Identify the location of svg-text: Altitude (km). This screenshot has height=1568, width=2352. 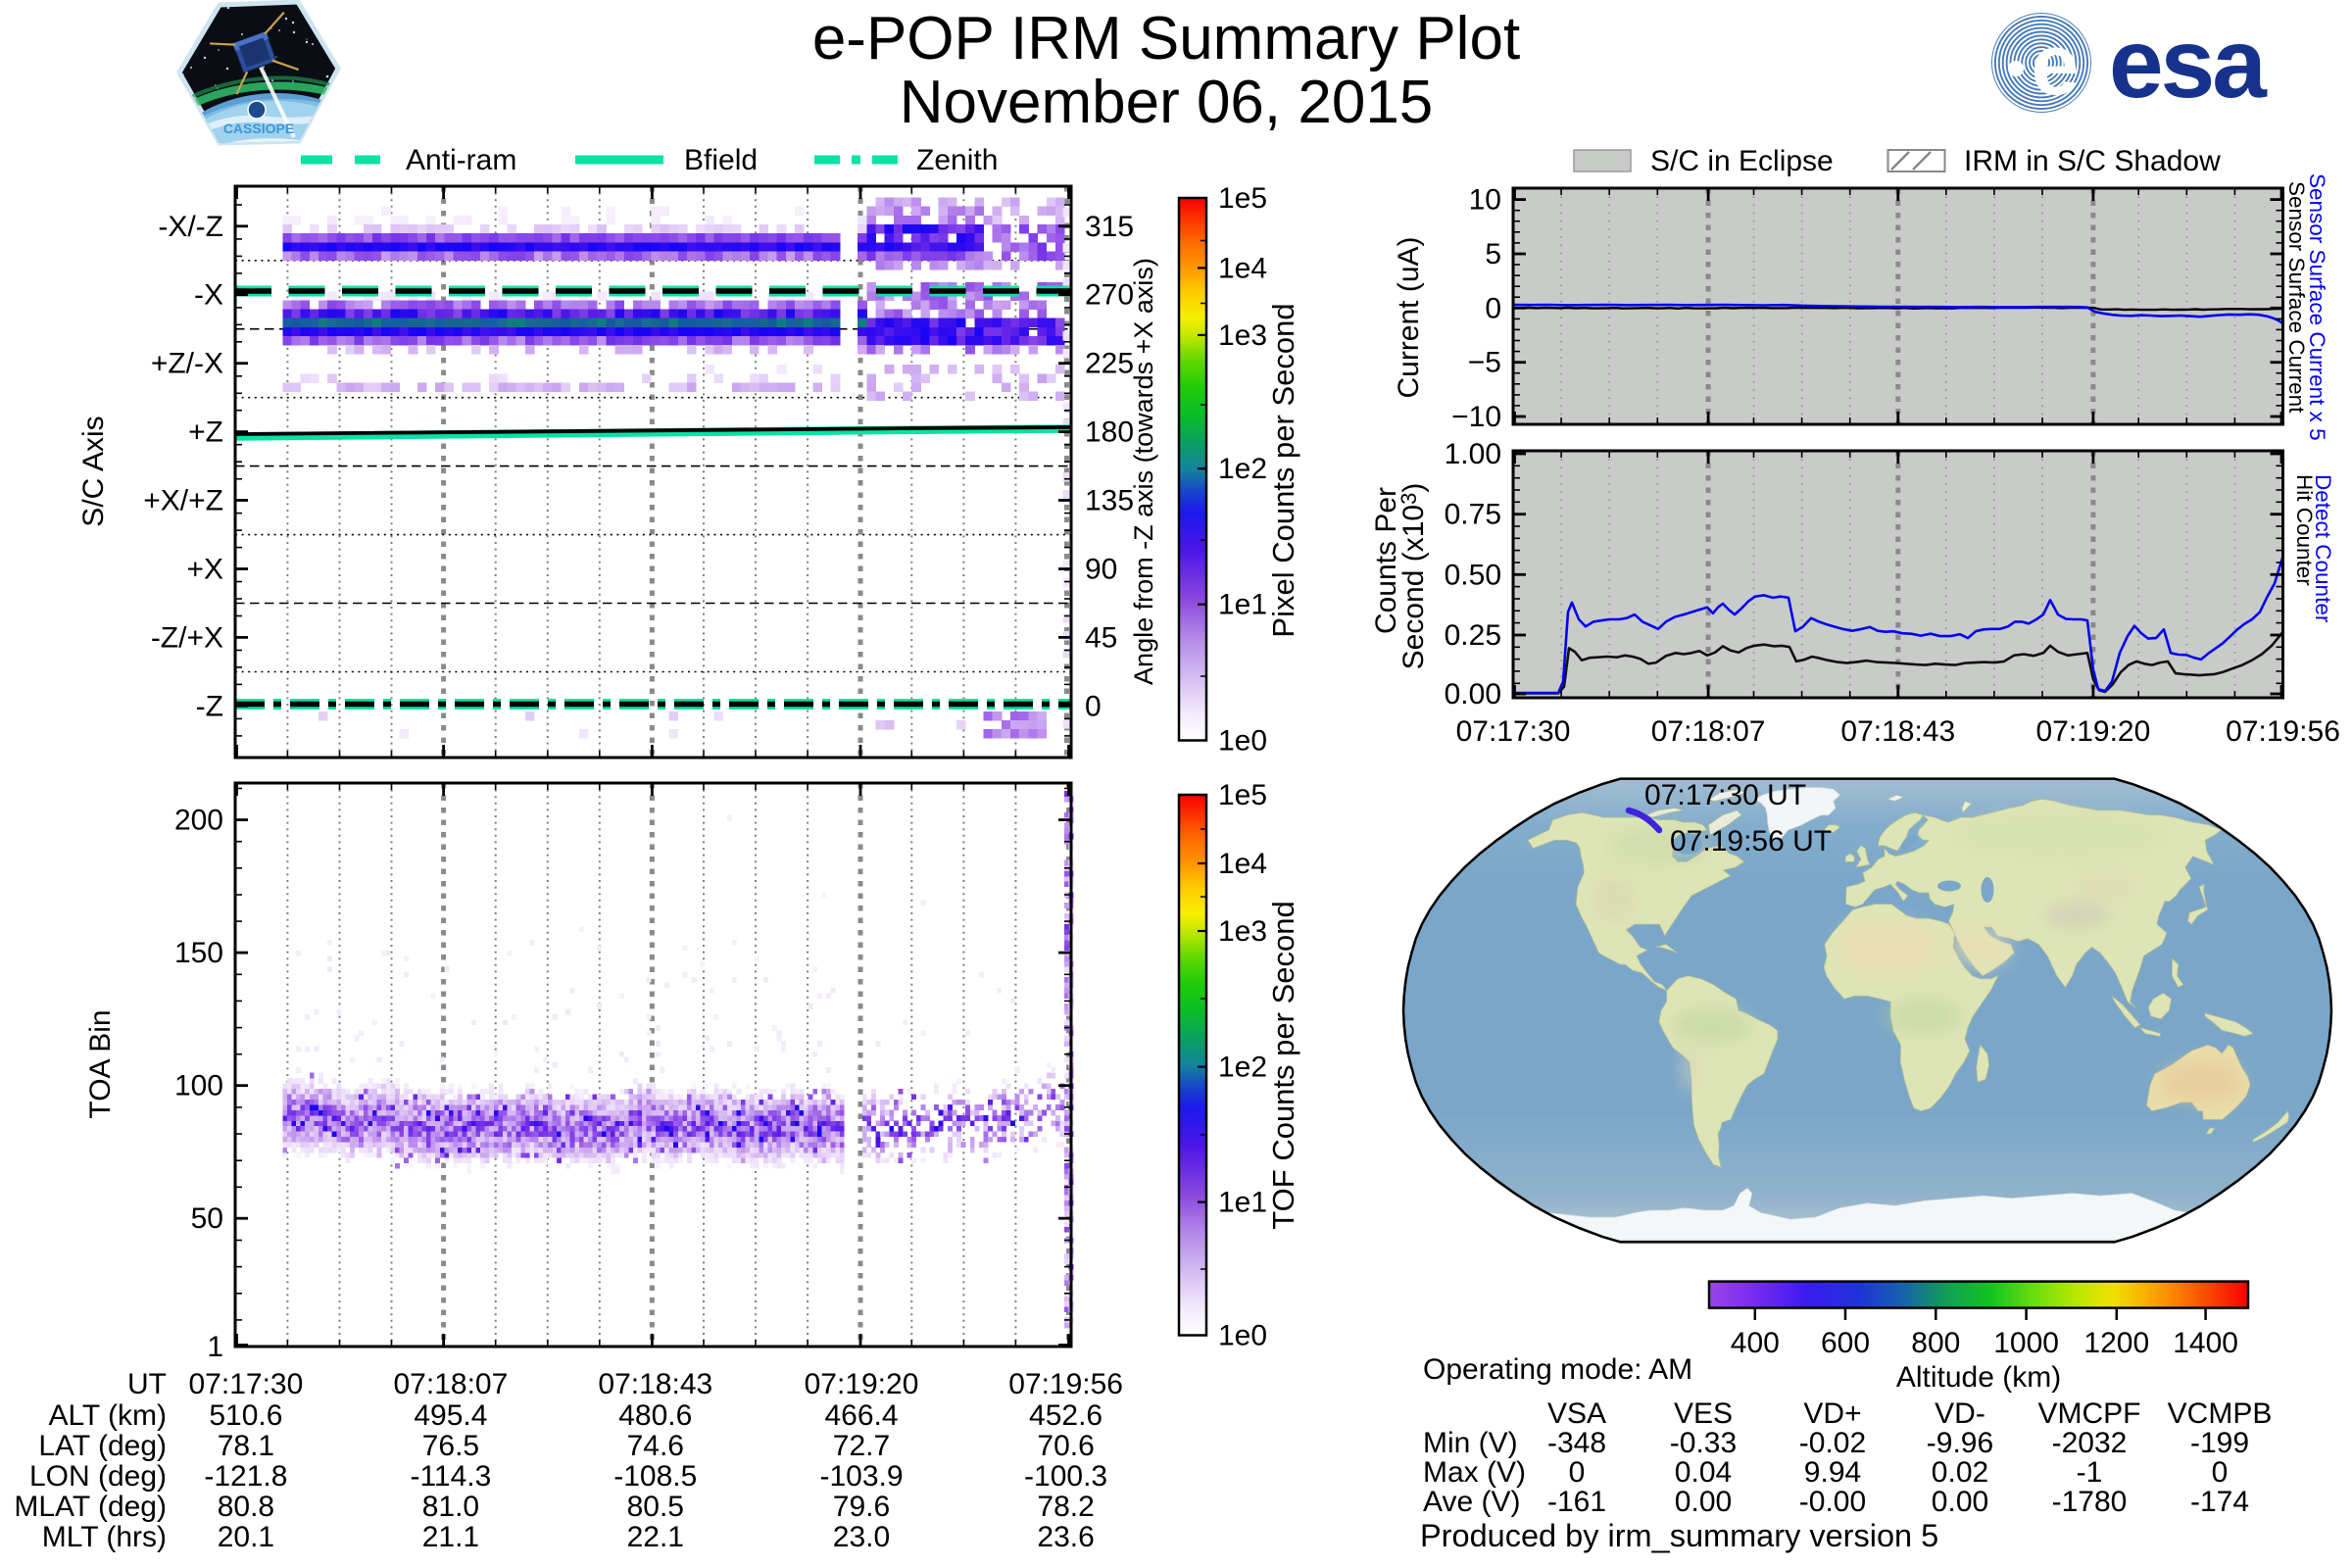
(1978, 1377).